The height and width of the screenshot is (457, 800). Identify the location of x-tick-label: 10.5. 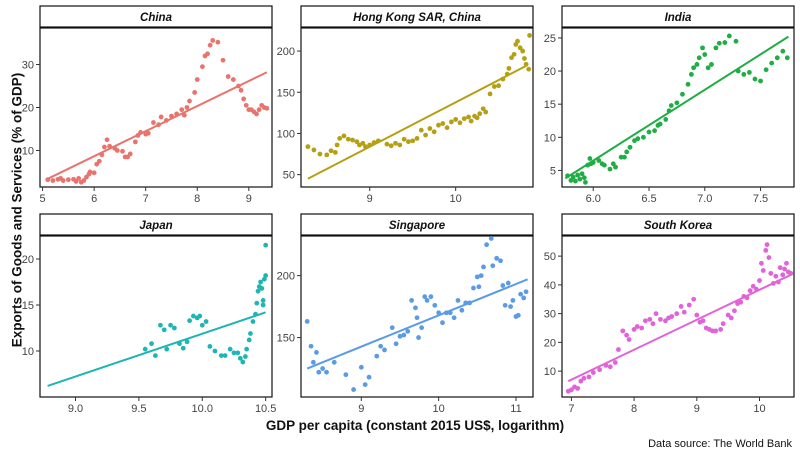
(265, 409).